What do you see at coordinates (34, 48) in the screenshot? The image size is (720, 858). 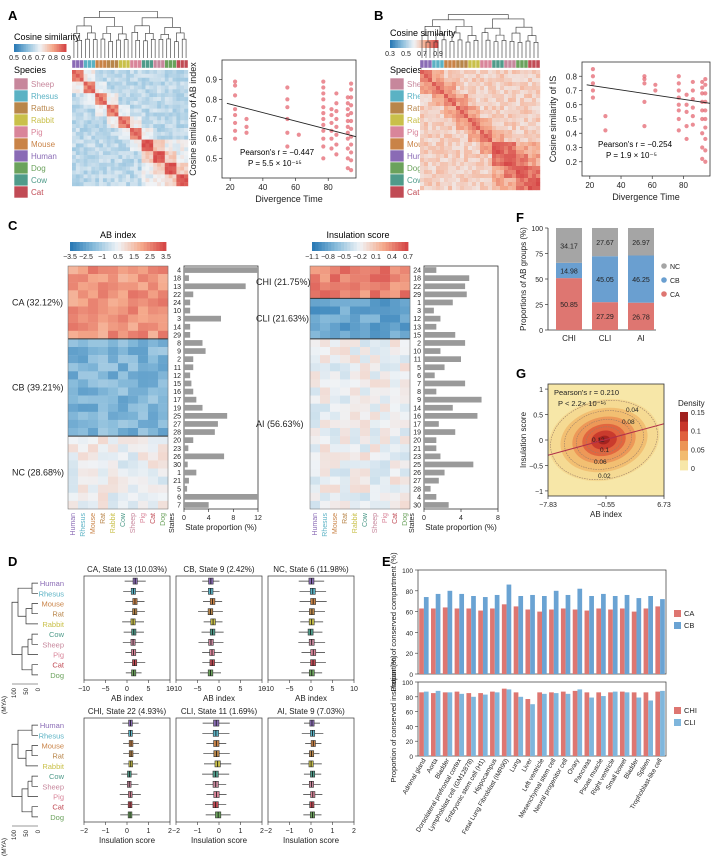 I see `panel-a-colorbar-cell` at bounding box center [34, 48].